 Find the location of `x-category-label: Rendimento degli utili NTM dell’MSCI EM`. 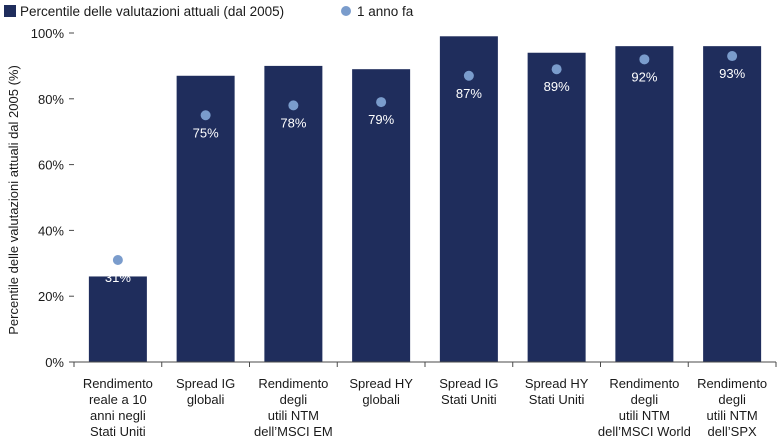

x-category-label: Rendimento degli utili NTM dell’MSCI EM is located at coordinates (293, 407).